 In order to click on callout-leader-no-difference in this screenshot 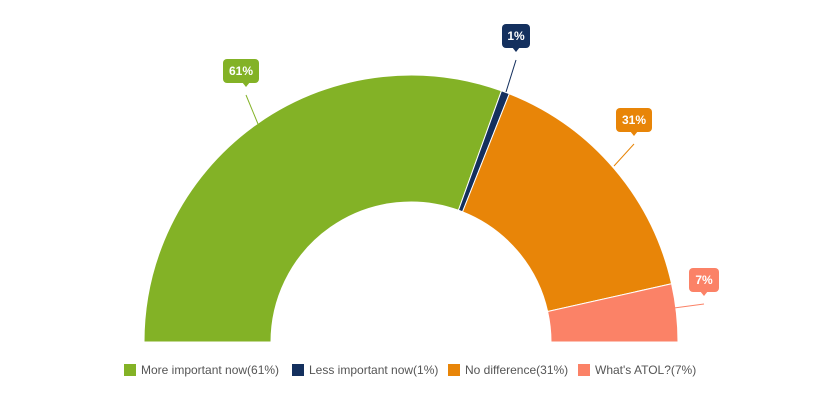, I will do `click(624, 155)`.